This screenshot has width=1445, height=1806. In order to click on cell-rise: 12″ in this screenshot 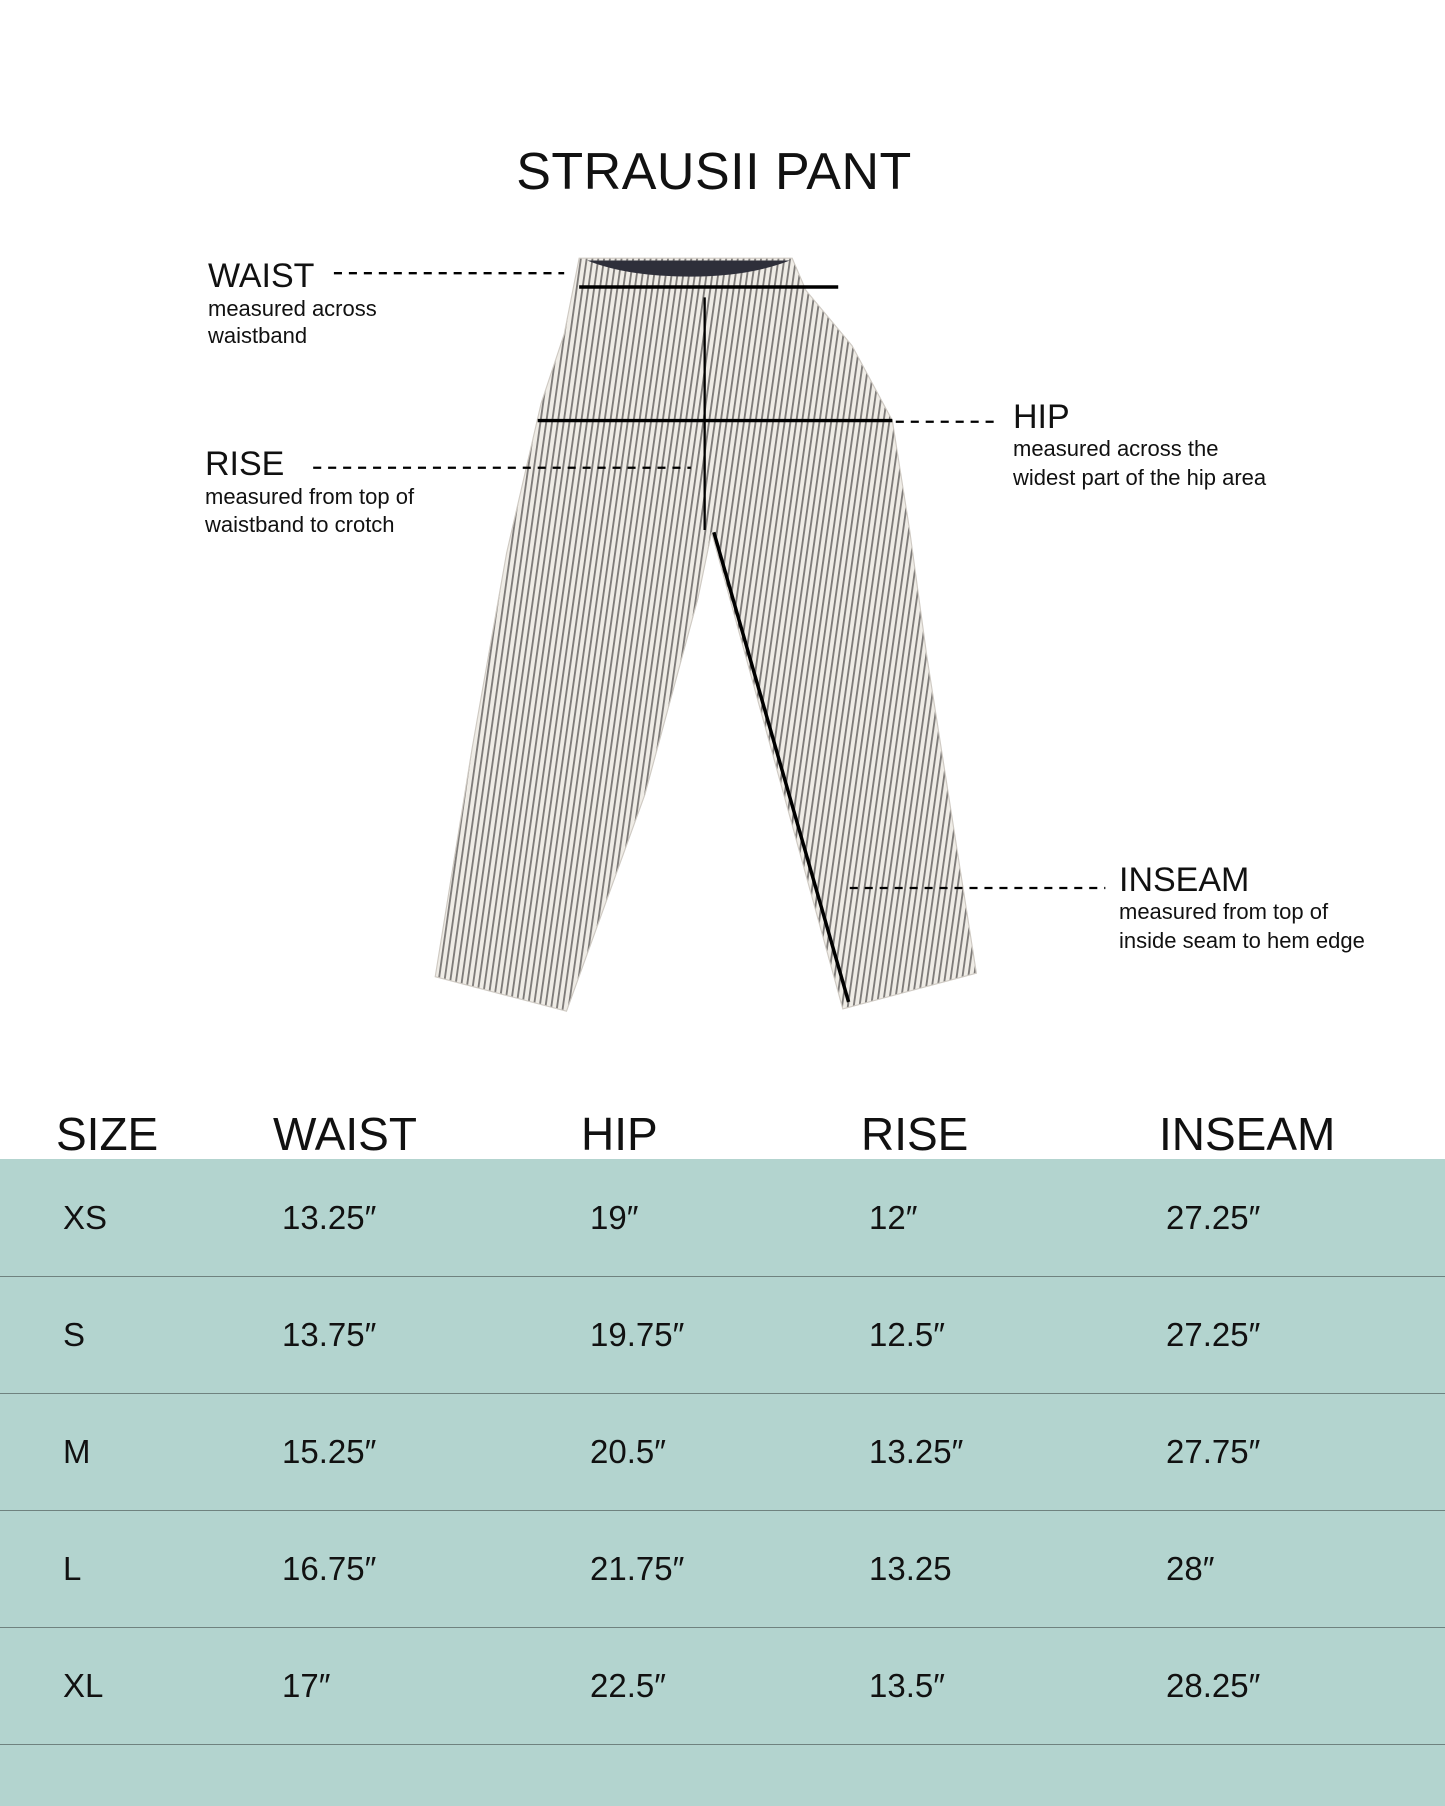, I will do `click(893, 1217)`.